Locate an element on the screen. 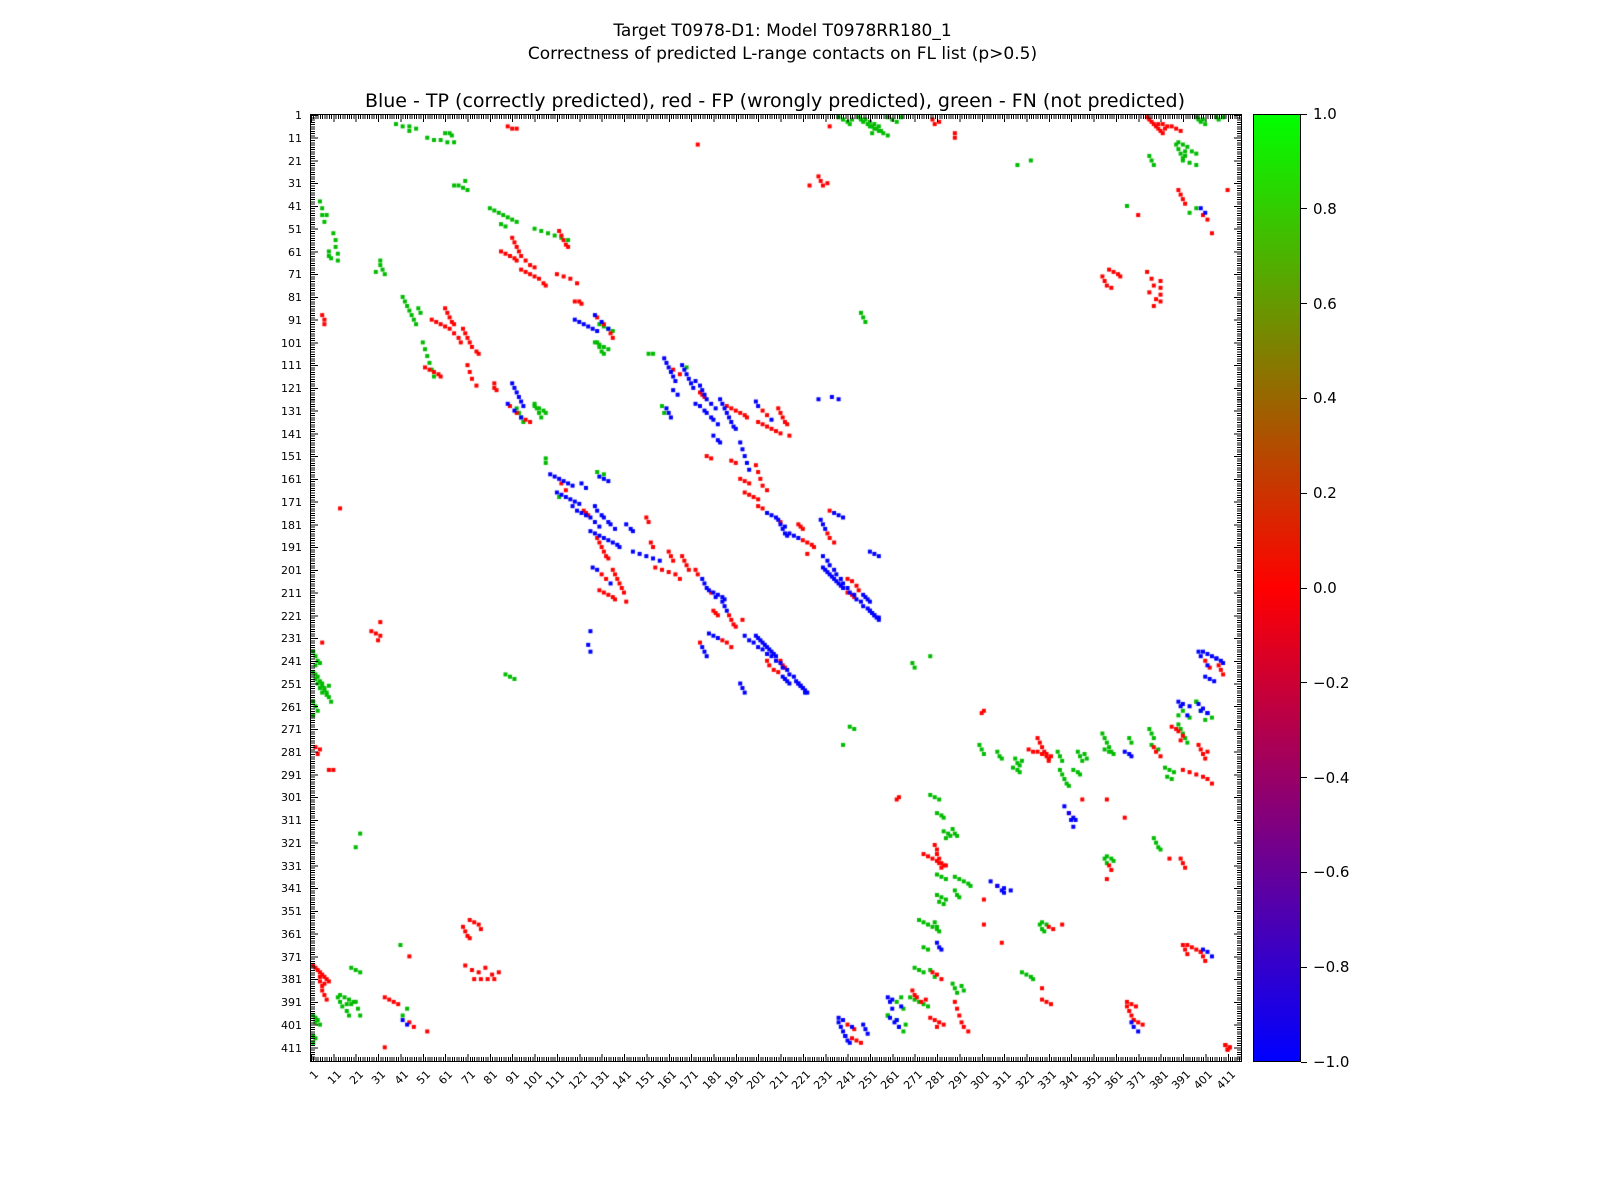 The height and width of the screenshot is (1200, 1600). y-tick-label: 201 is located at coordinates (291, 571).